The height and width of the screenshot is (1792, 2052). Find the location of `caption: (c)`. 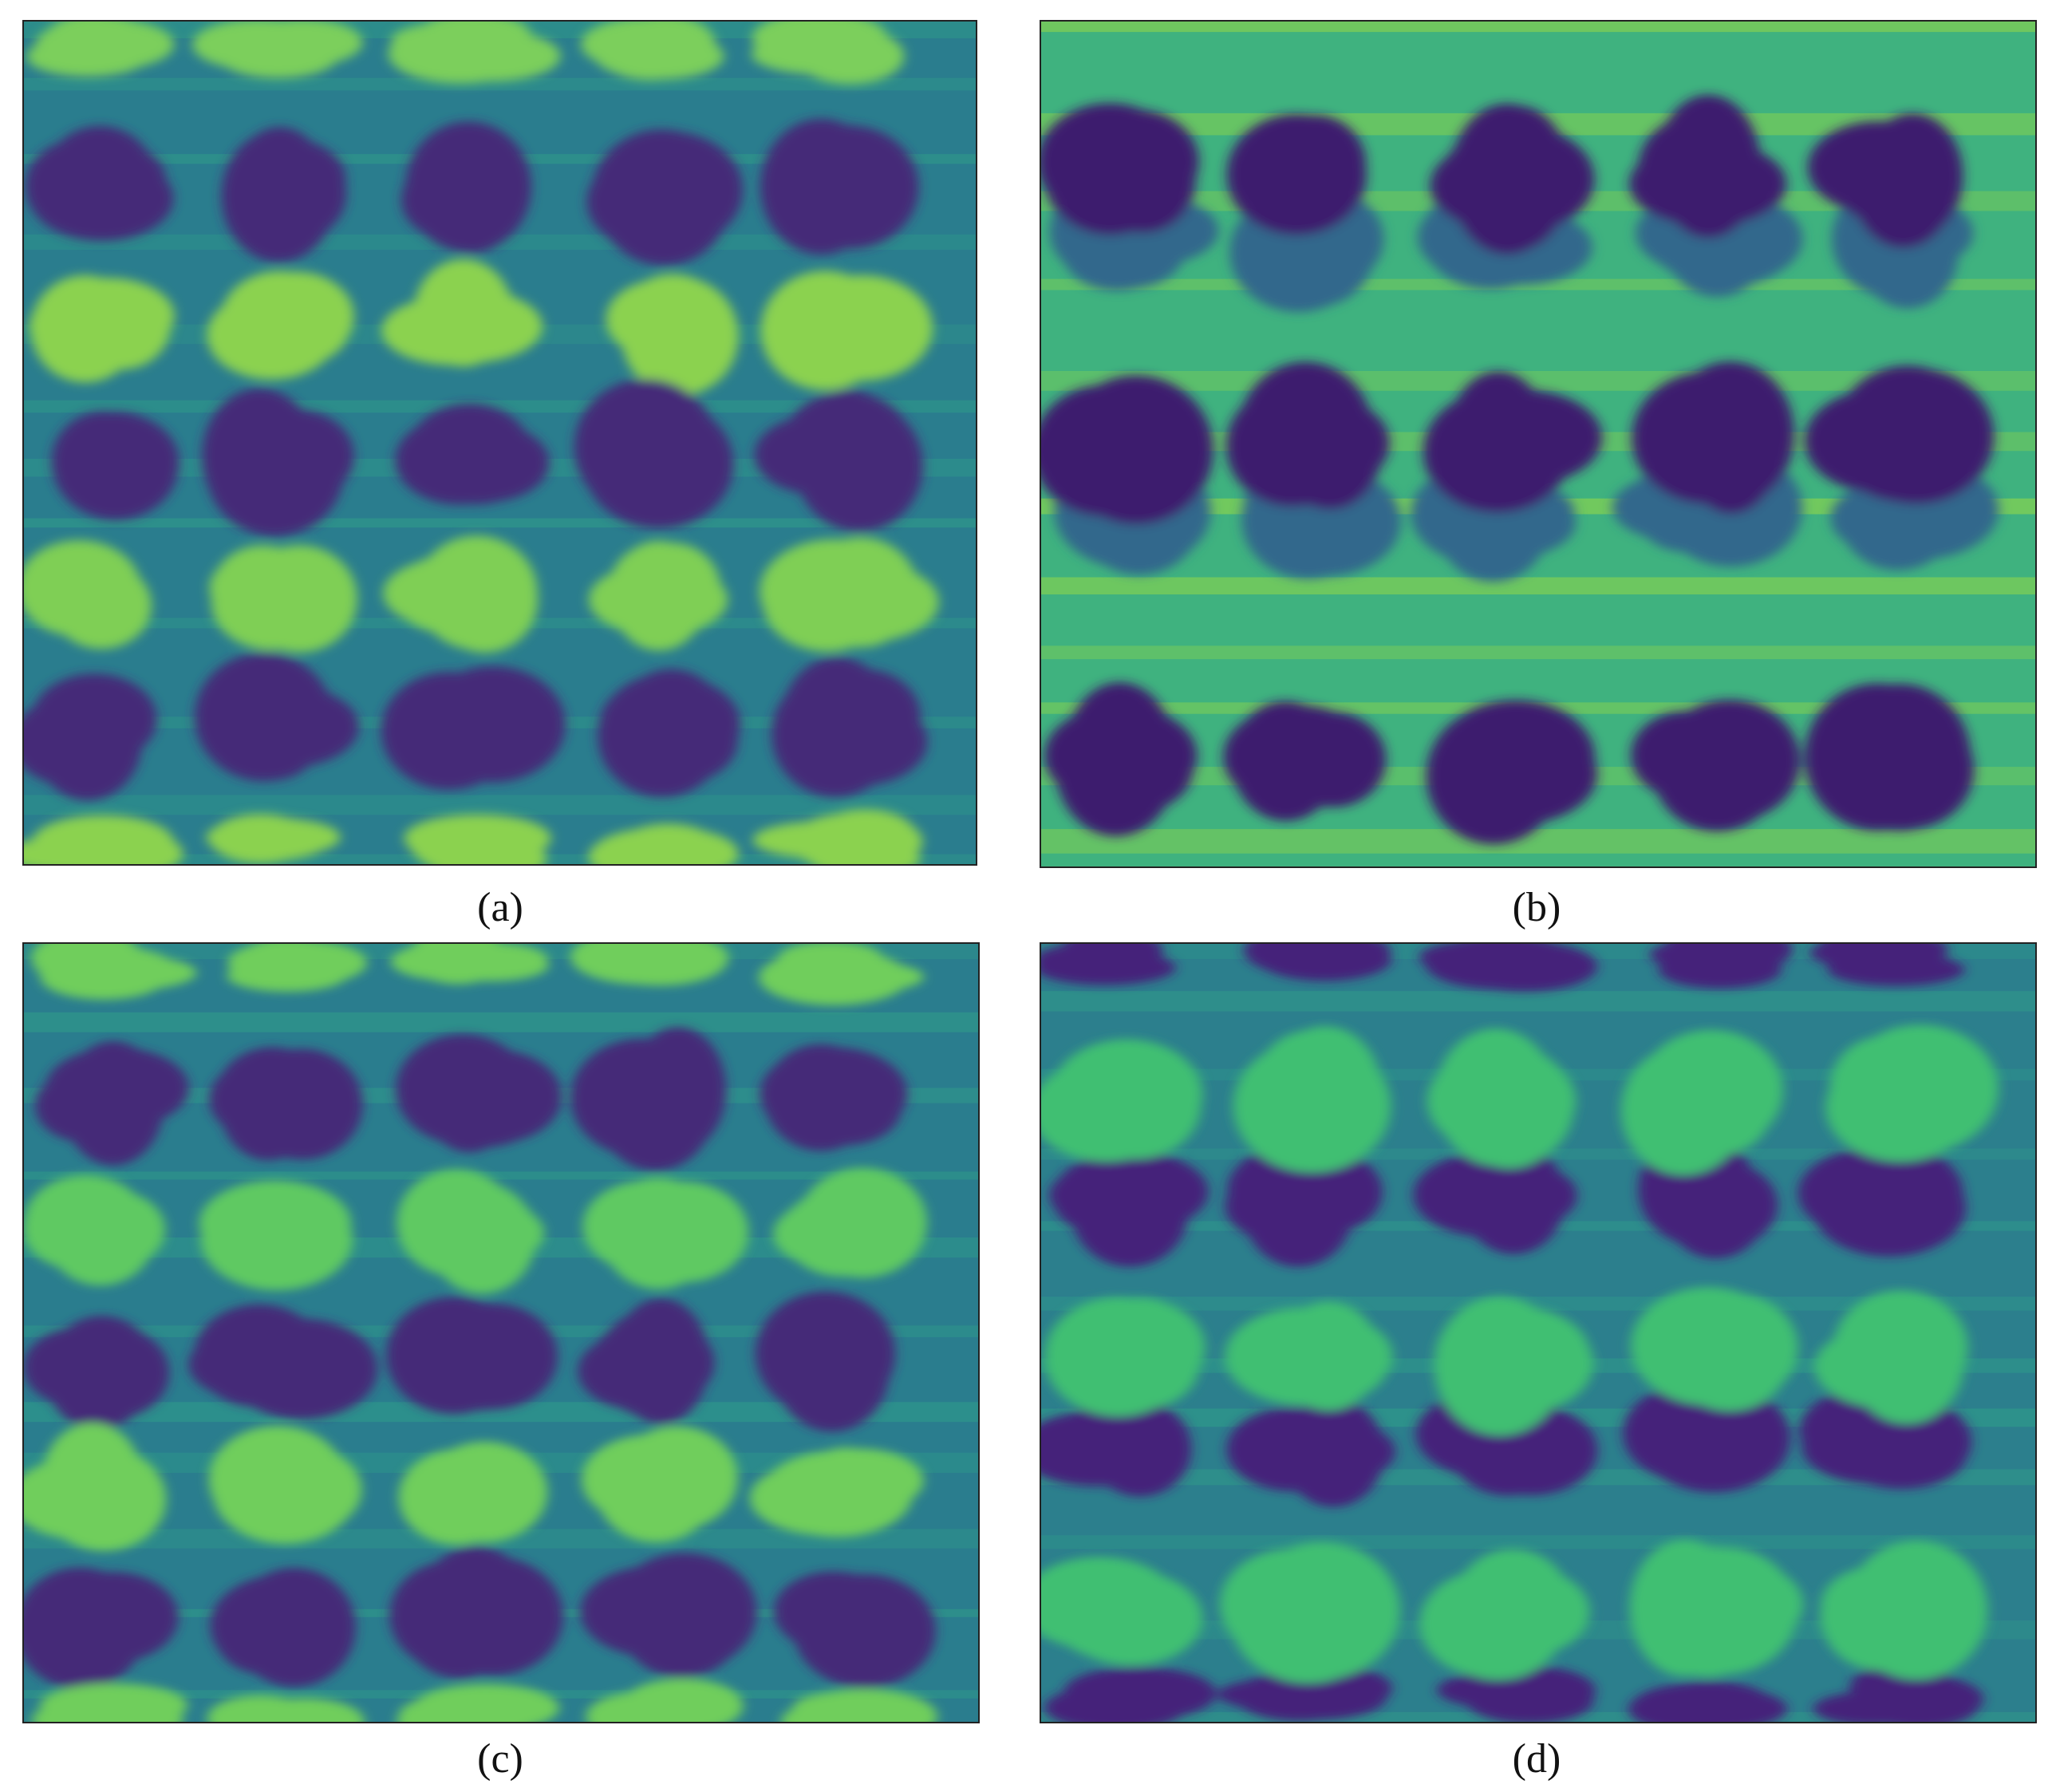

caption: (c) is located at coordinates (500, 1759).